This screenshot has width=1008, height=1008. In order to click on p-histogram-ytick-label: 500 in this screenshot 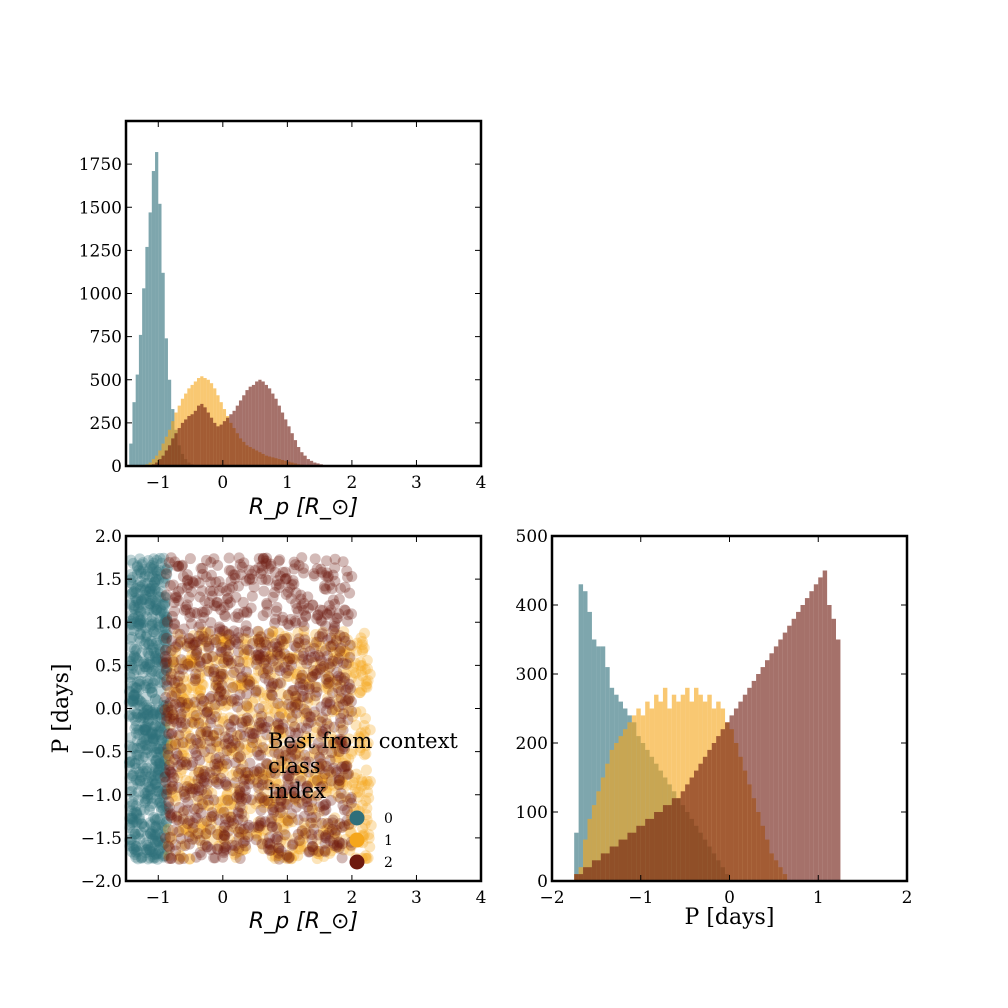, I will do `click(532, 537)`.